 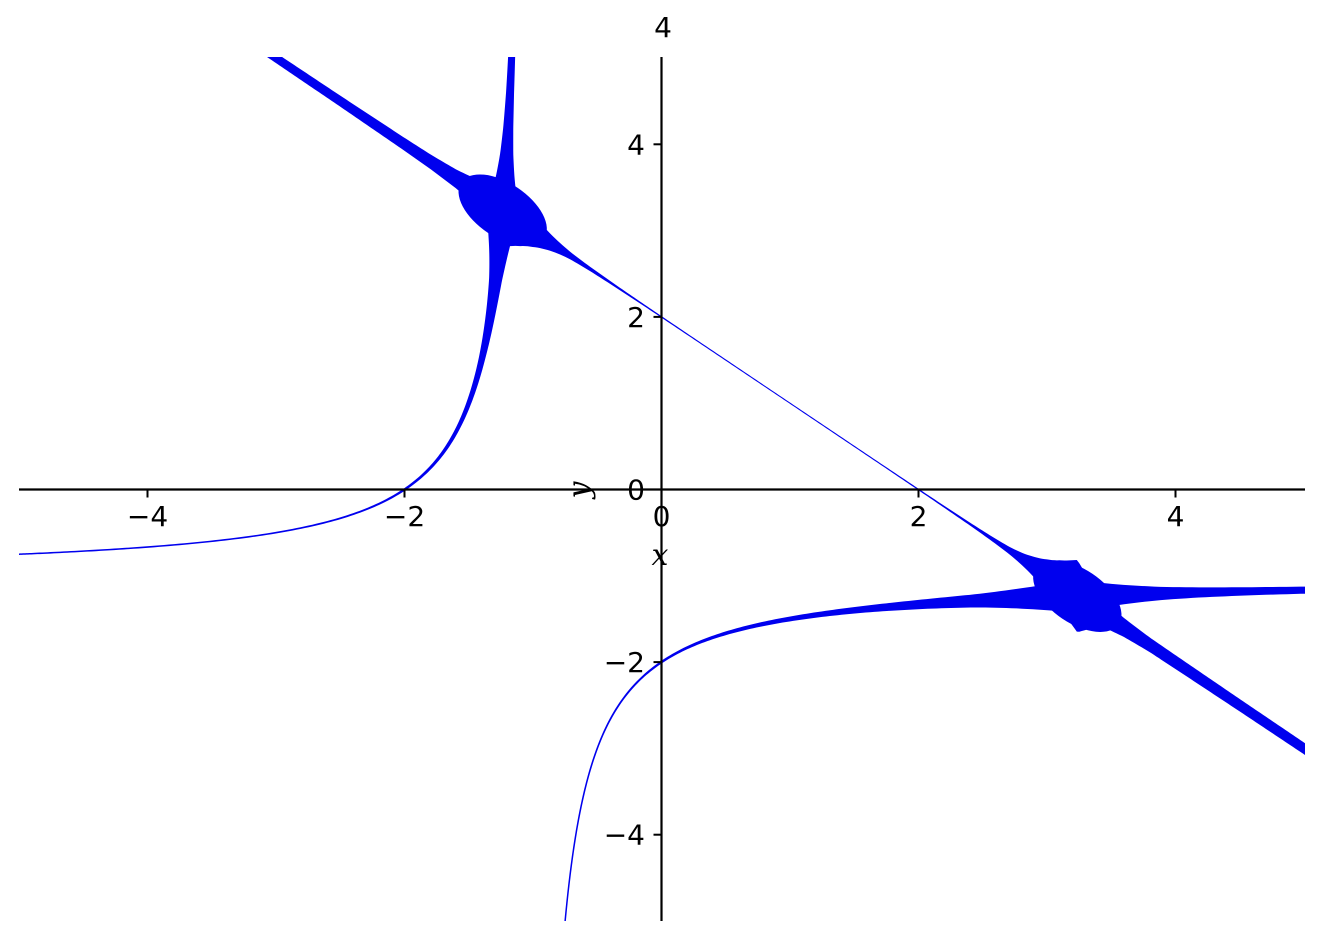 What do you see at coordinates (404, 516) in the screenshot?
I see `x-tick-label: −2` at bounding box center [404, 516].